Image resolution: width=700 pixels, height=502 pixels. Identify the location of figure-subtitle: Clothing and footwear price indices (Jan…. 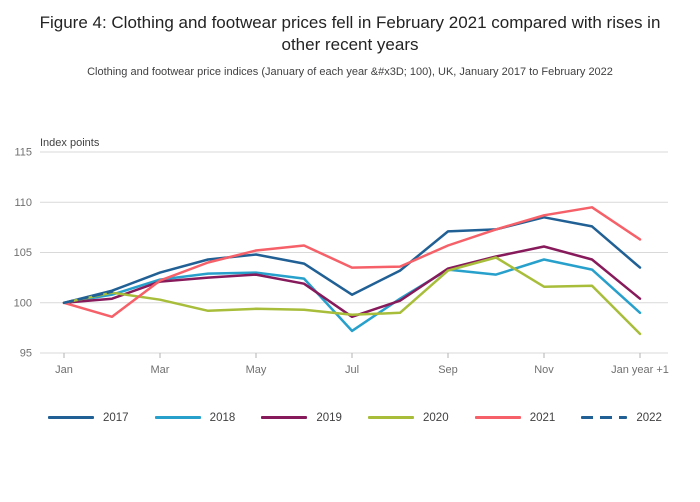
(350, 71).